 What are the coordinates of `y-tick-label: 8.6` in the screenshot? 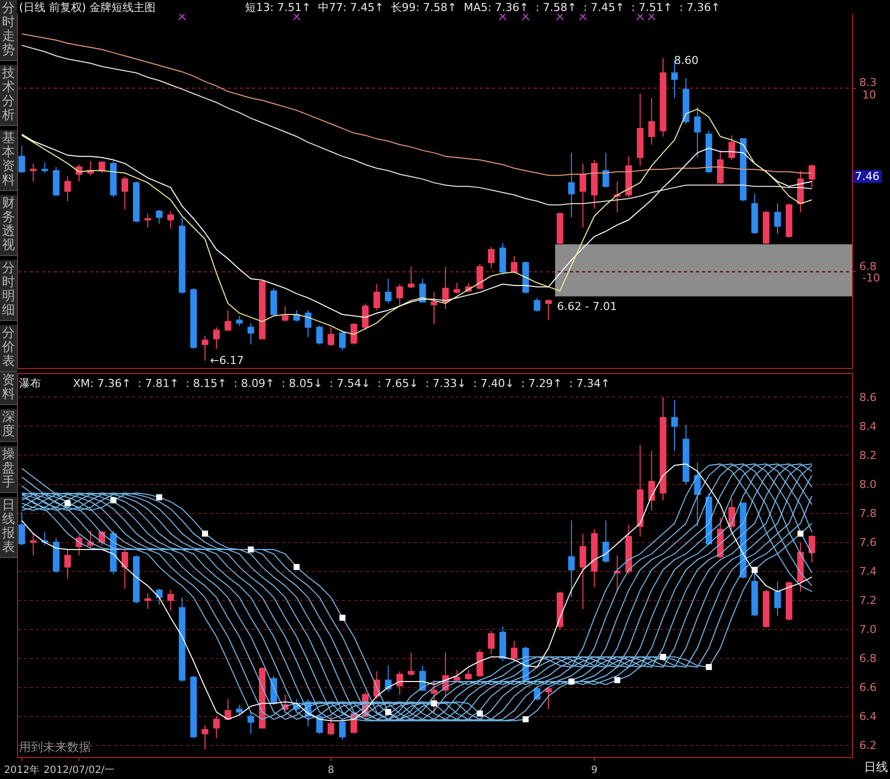 It's located at (868, 397).